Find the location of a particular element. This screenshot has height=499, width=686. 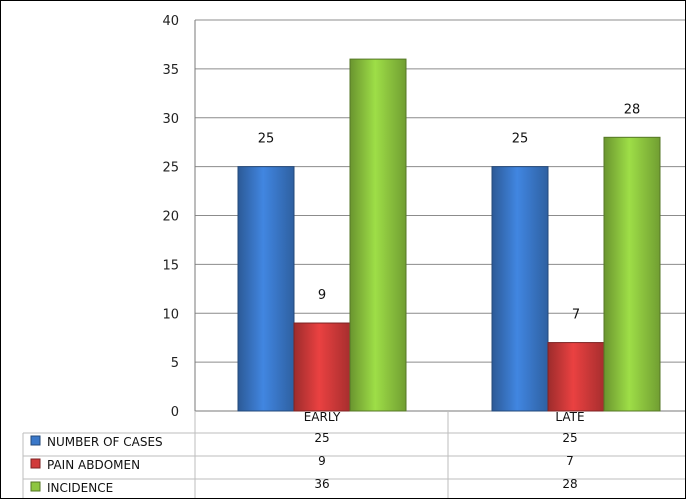

bar-pain-abdomen-late is located at coordinates (576, 377).